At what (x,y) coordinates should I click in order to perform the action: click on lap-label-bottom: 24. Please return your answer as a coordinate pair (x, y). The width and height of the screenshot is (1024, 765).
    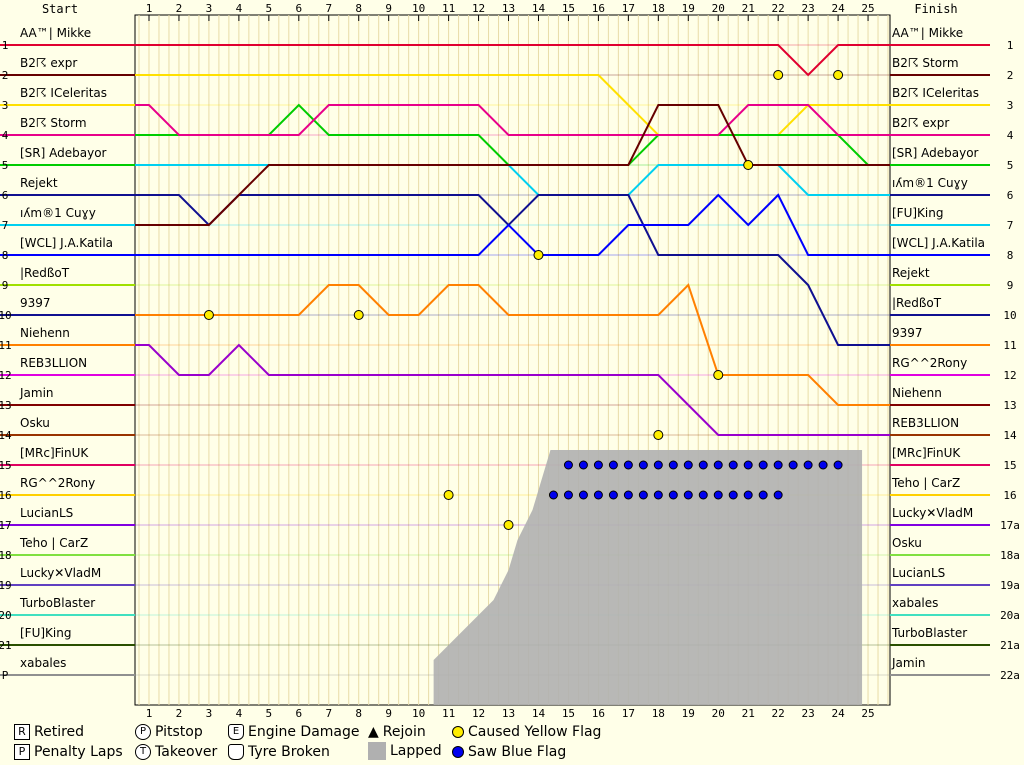
    Looking at the image, I should click on (838, 713).